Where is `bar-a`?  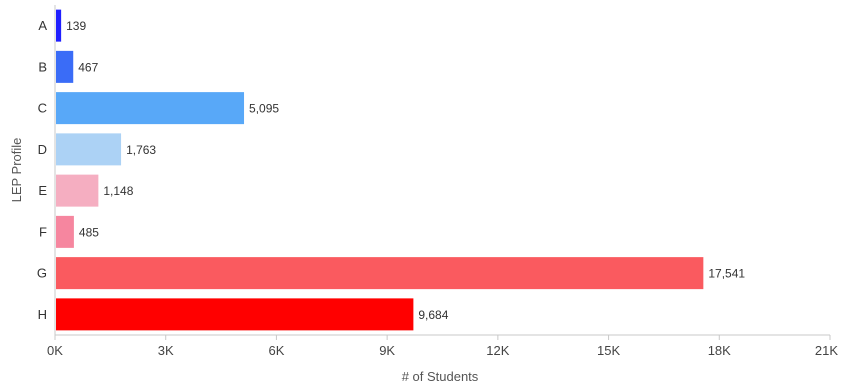 bar-a is located at coordinates (59, 25).